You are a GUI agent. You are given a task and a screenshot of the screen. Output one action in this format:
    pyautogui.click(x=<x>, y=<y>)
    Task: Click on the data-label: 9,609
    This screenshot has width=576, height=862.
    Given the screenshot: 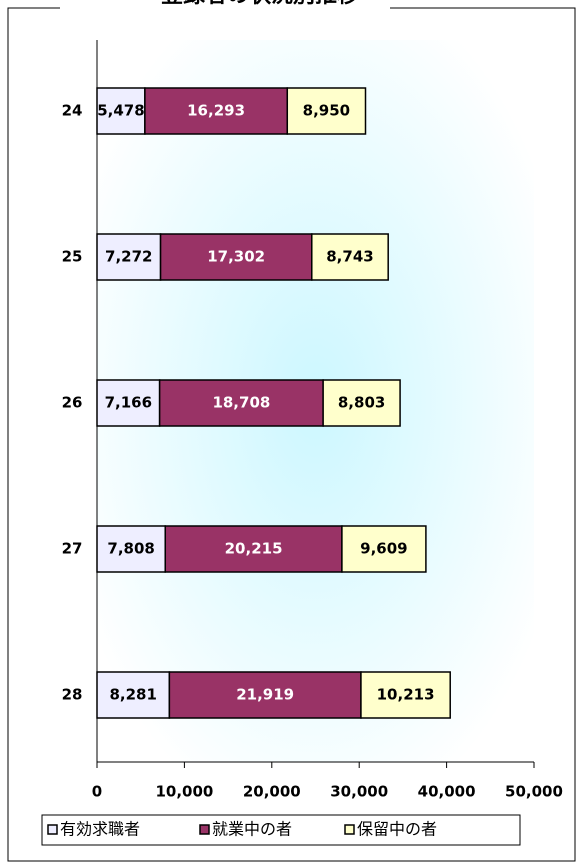 What is the action you would take?
    pyautogui.click(x=383, y=549)
    